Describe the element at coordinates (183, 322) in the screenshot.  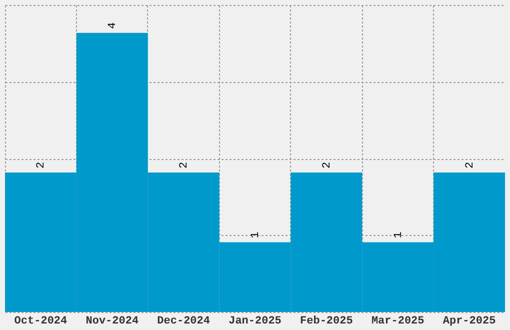
I see `x-tick-label: Dec-2024` at that location.